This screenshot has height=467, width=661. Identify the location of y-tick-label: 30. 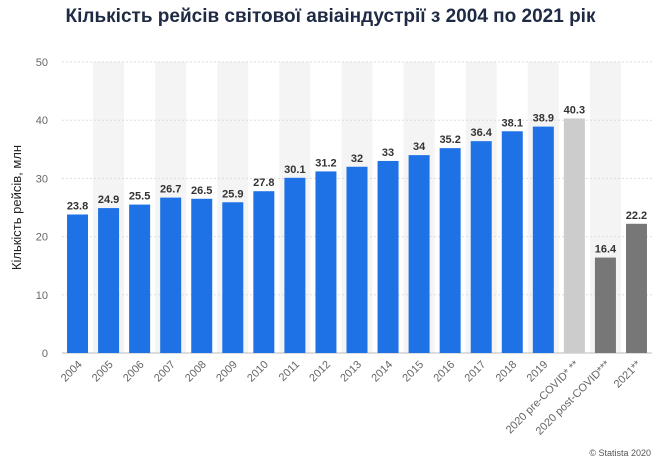
(42, 179).